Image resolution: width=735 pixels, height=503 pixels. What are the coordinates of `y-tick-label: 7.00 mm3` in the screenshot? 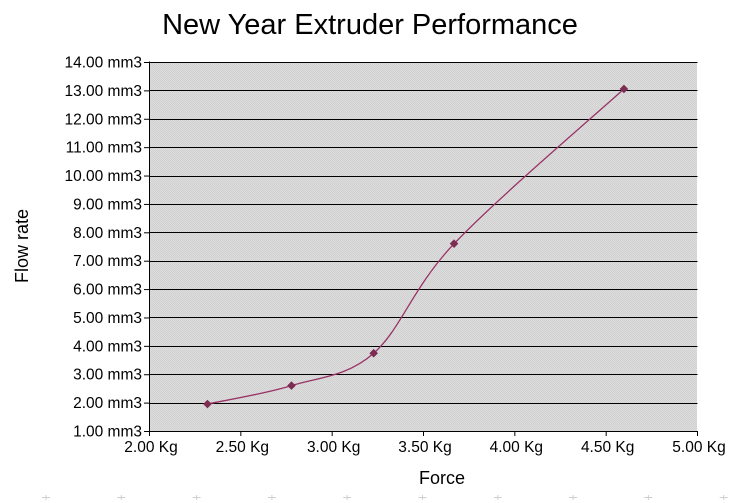 It's located at (107, 261).